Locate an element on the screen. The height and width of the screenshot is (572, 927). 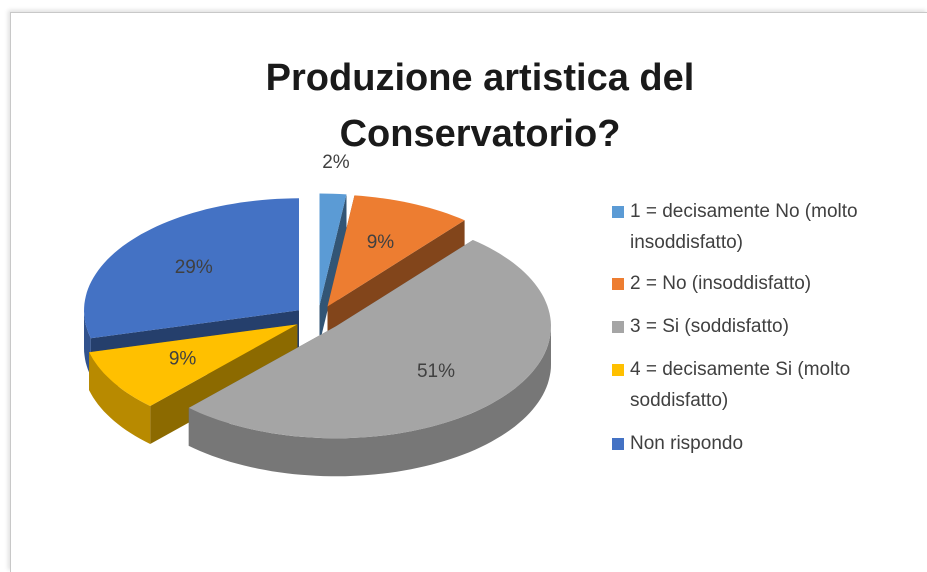
legend-entry: Non rispondo is located at coordinates (762, 443).